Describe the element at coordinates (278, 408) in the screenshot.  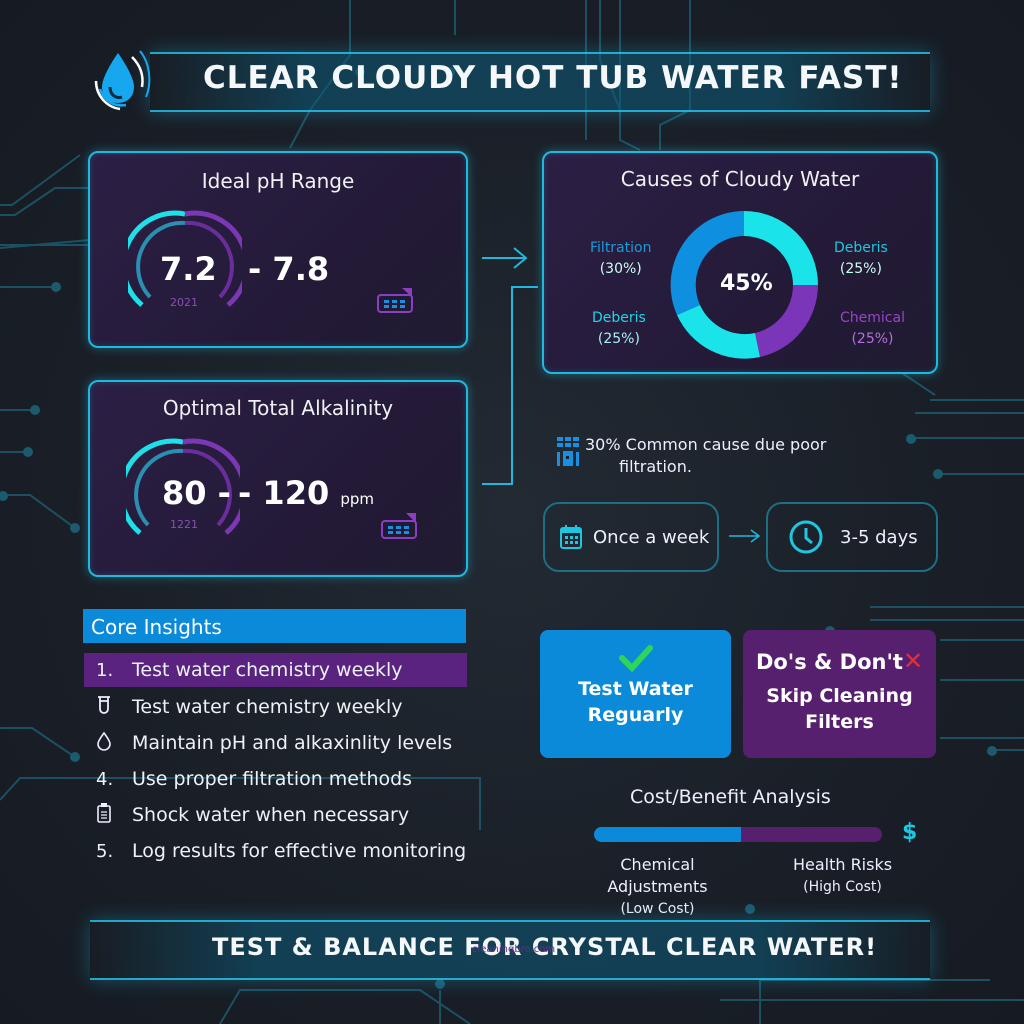
I see `alkalinity-card-title: Optimal Total Alkalinity` at that location.